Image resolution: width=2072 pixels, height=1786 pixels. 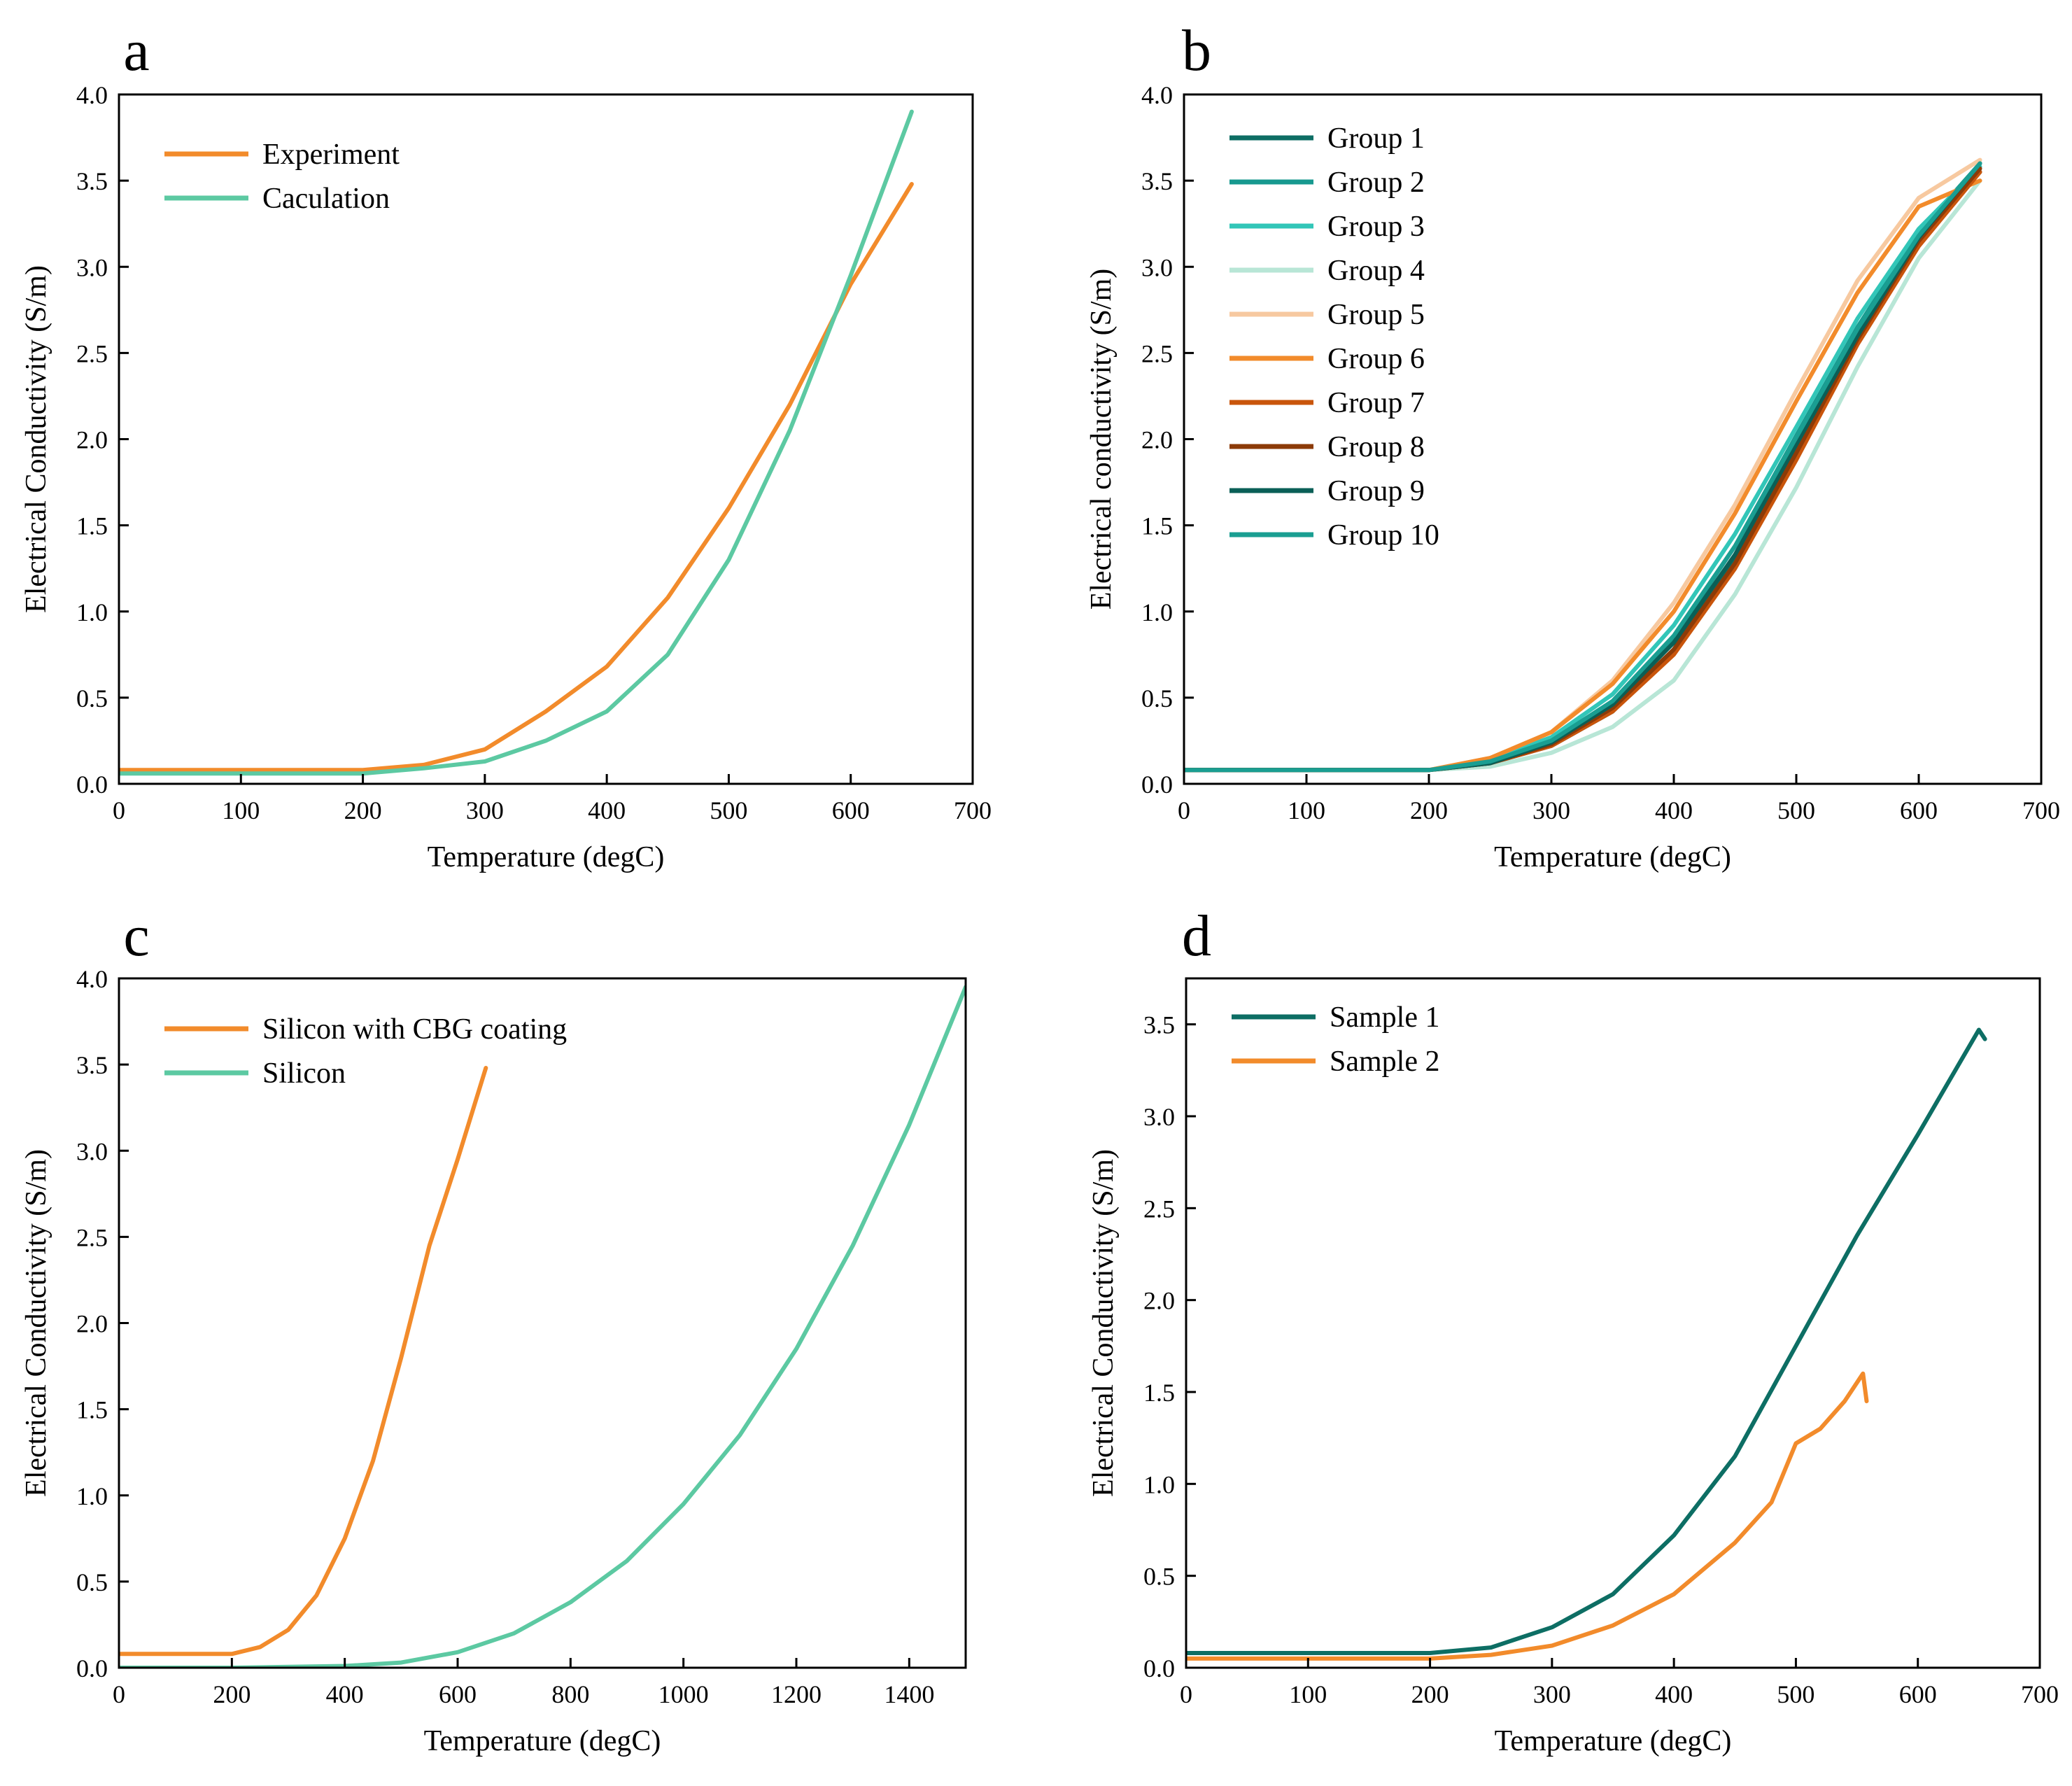 I want to click on legend: Experiment Caculation, so click(x=282, y=177).